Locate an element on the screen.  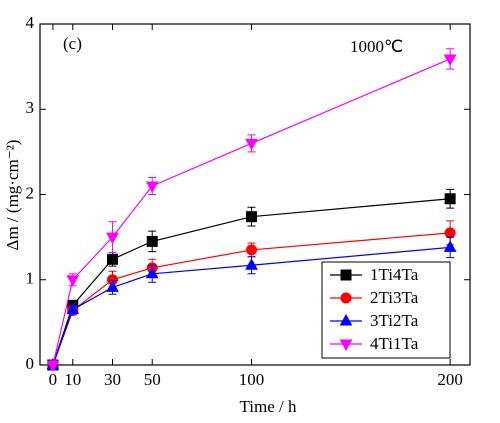
x-axis-label: Time / h is located at coordinates (268, 406).